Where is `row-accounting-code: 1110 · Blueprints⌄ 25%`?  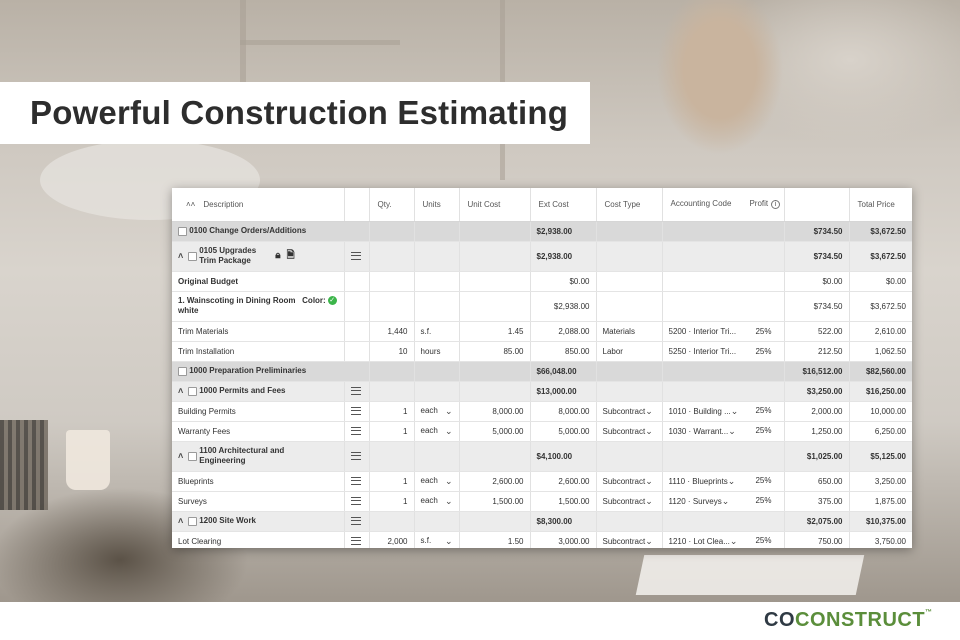 row-accounting-code: 1110 · Blueprints⌄ 25% is located at coordinates (722, 481).